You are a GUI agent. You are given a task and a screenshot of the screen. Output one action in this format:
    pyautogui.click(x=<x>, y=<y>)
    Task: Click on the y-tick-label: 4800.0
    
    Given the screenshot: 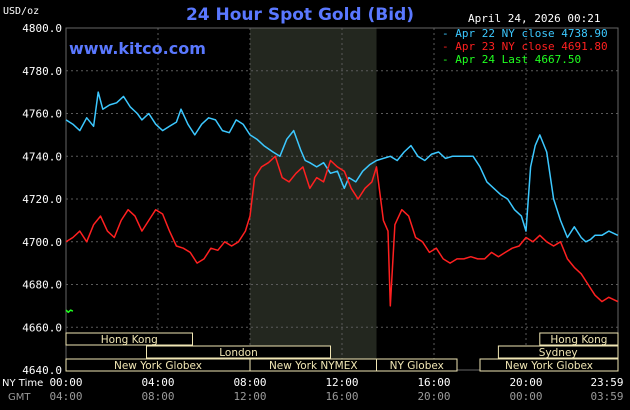 What is the action you would take?
    pyautogui.click(x=42, y=28)
    